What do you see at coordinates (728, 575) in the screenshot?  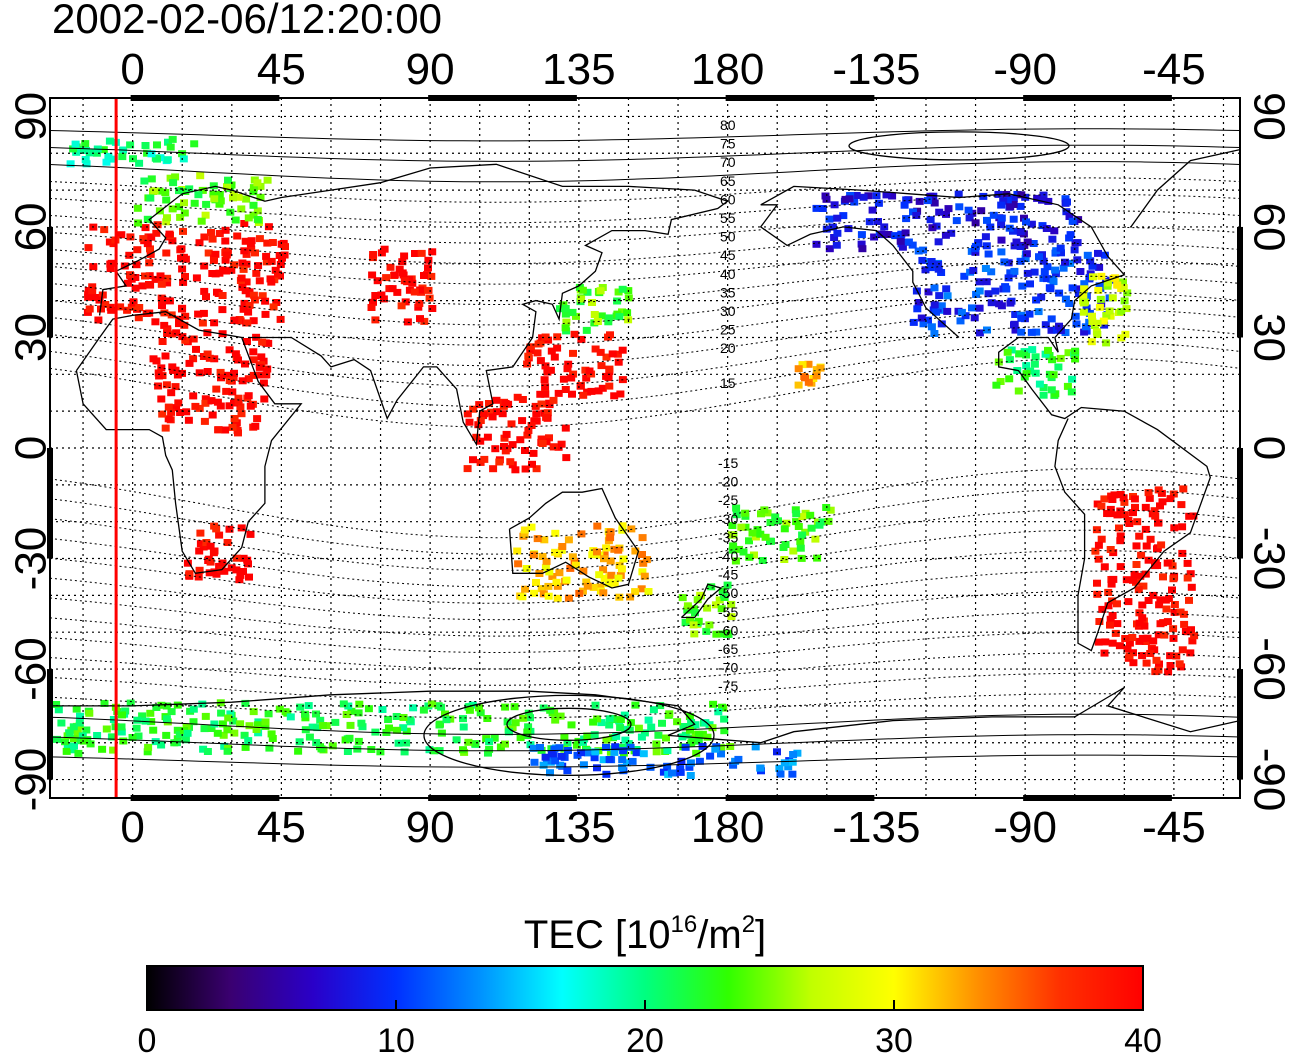 I see `contour-label: -45` at bounding box center [728, 575].